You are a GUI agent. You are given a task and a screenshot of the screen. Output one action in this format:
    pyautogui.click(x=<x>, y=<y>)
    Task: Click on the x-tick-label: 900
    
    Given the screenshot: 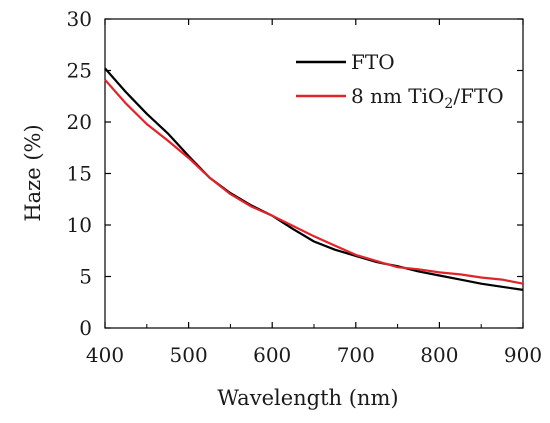 What is the action you would take?
    pyautogui.click(x=523, y=355)
    